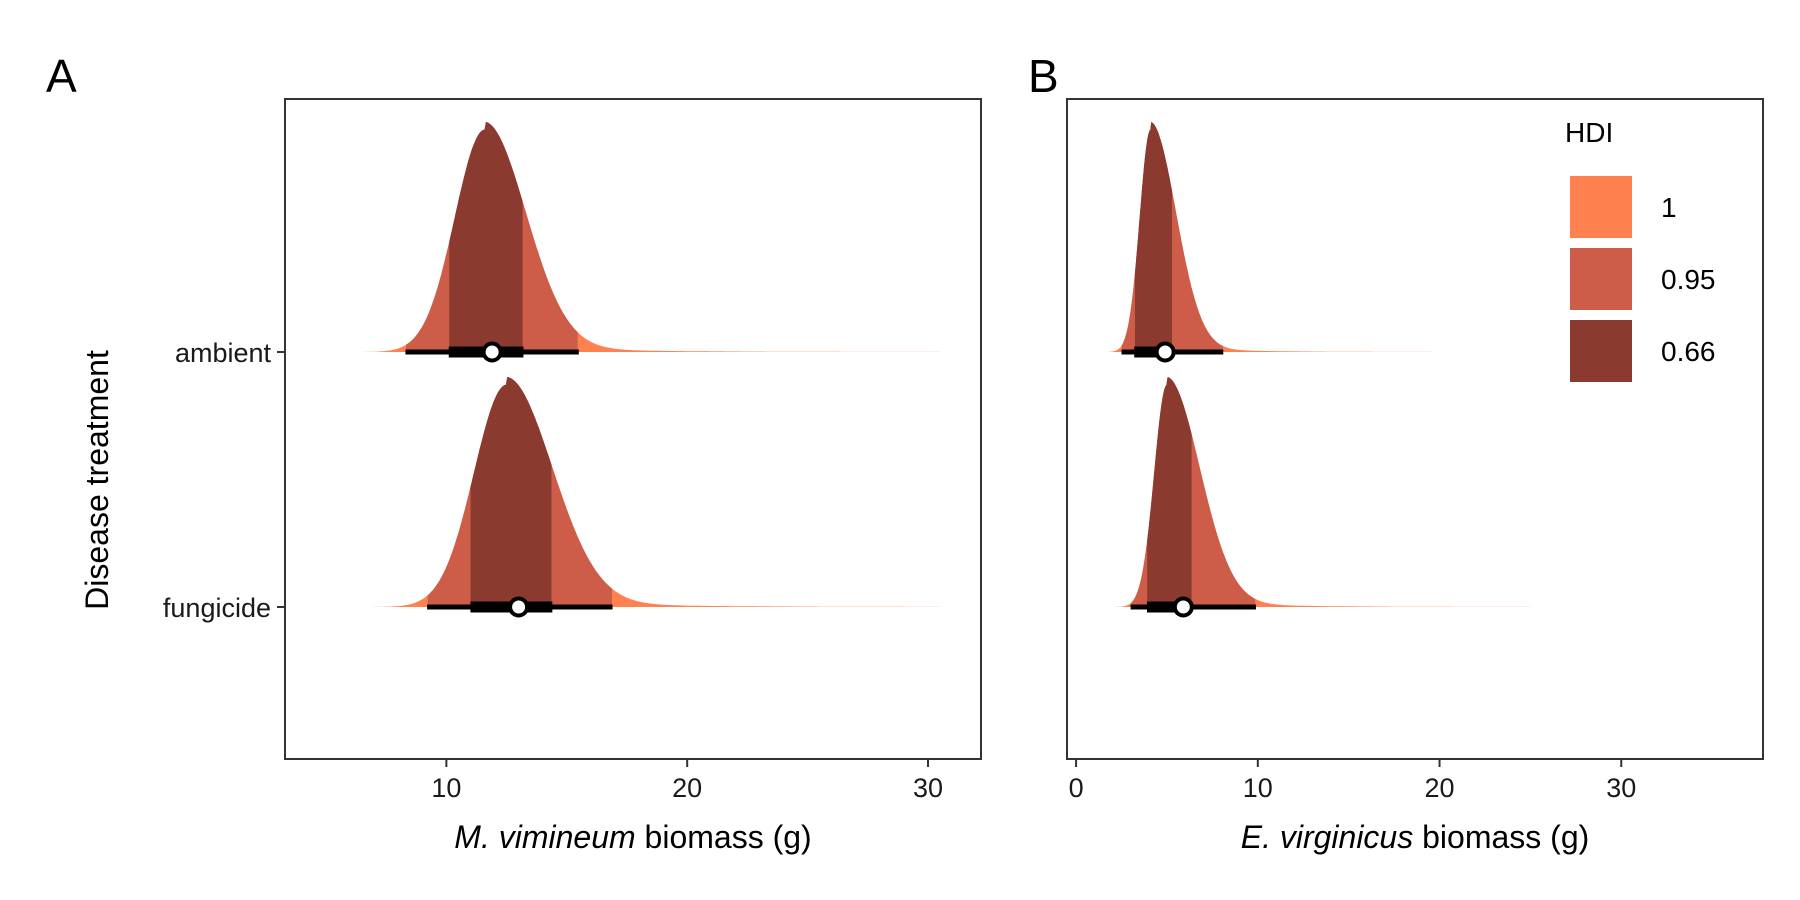 The height and width of the screenshot is (900, 1800). What do you see at coordinates (61, 76) in the screenshot?
I see `panel-a-tag: A` at bounding box center [61, 76].